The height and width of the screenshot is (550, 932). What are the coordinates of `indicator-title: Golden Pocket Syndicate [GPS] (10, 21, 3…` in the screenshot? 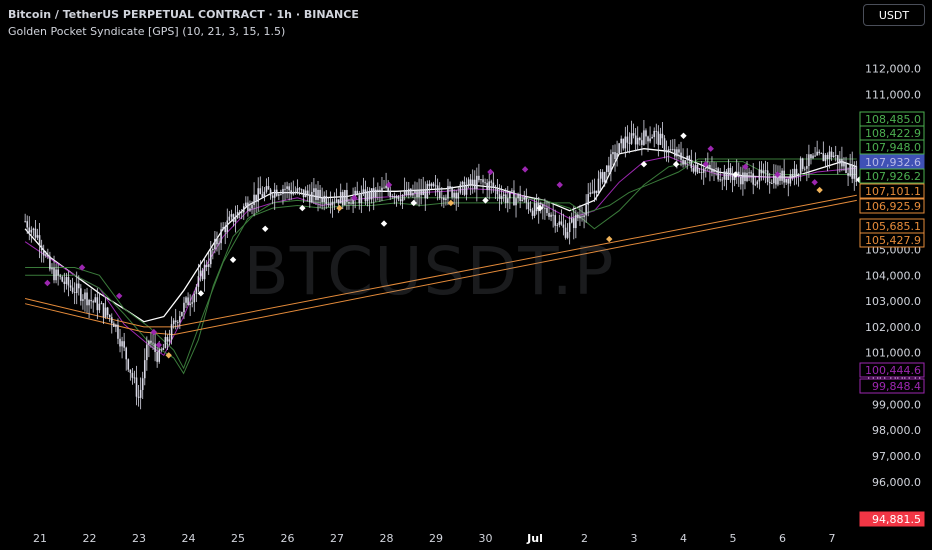 It's located at (147, 31).